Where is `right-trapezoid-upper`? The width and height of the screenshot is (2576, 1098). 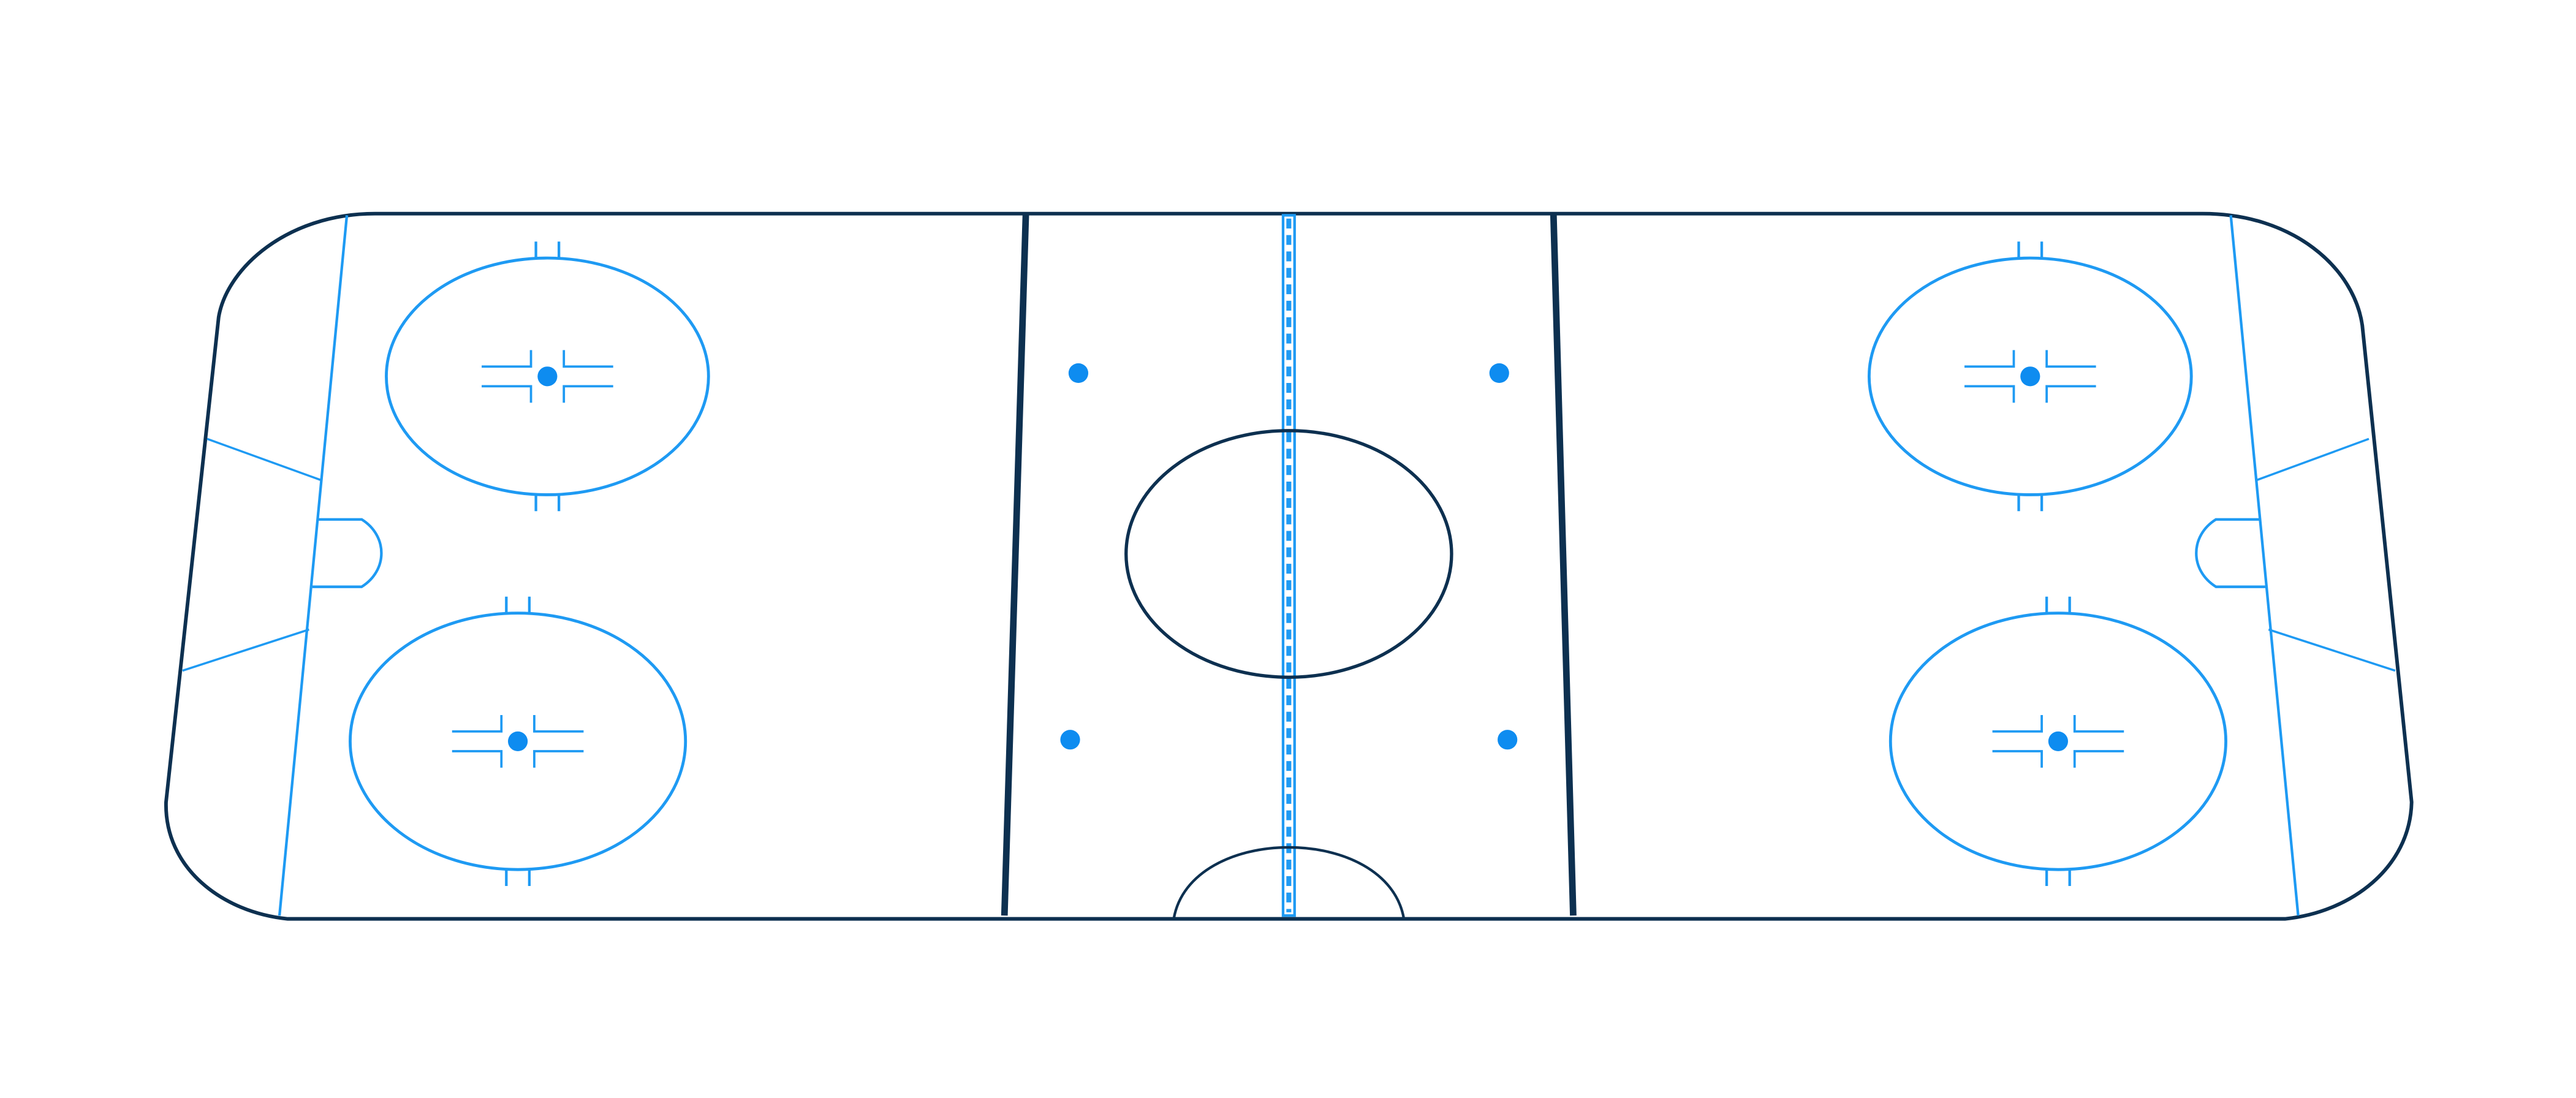 right-trapezoid-upper is located at coordinates (2313, 460).